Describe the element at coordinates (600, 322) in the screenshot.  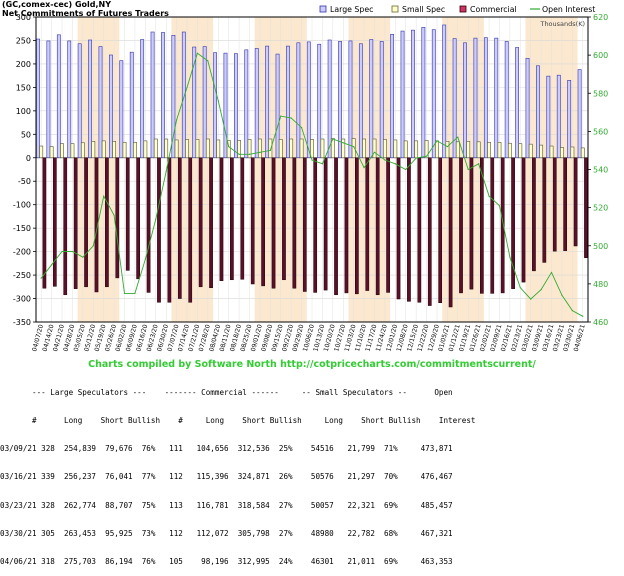
I see `right-tick-label: 460` at that location.